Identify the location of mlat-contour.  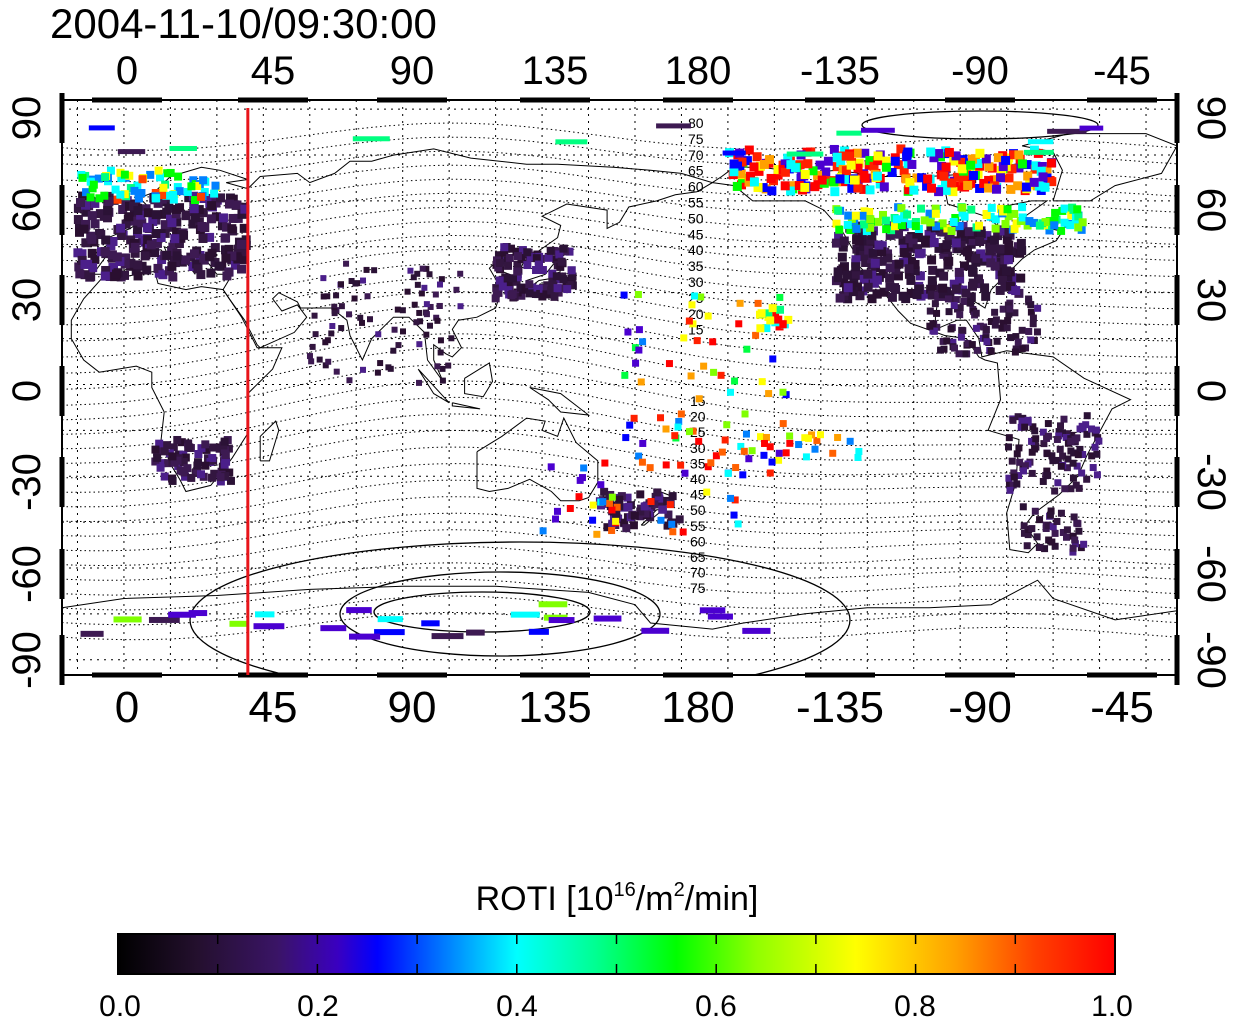
(619, 407).